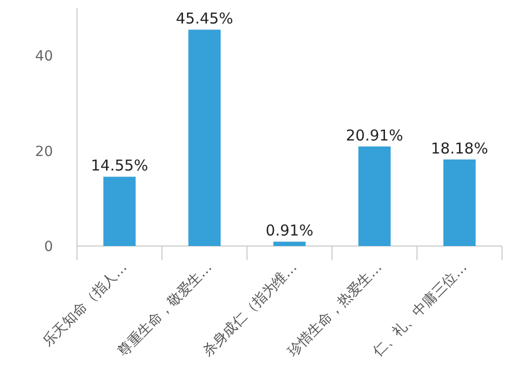 The width and height of the screenshot is (525, 370). Describe the element at coordinates (290, 231) in the screenshot. I see `data-label: 0.91%` at that location.